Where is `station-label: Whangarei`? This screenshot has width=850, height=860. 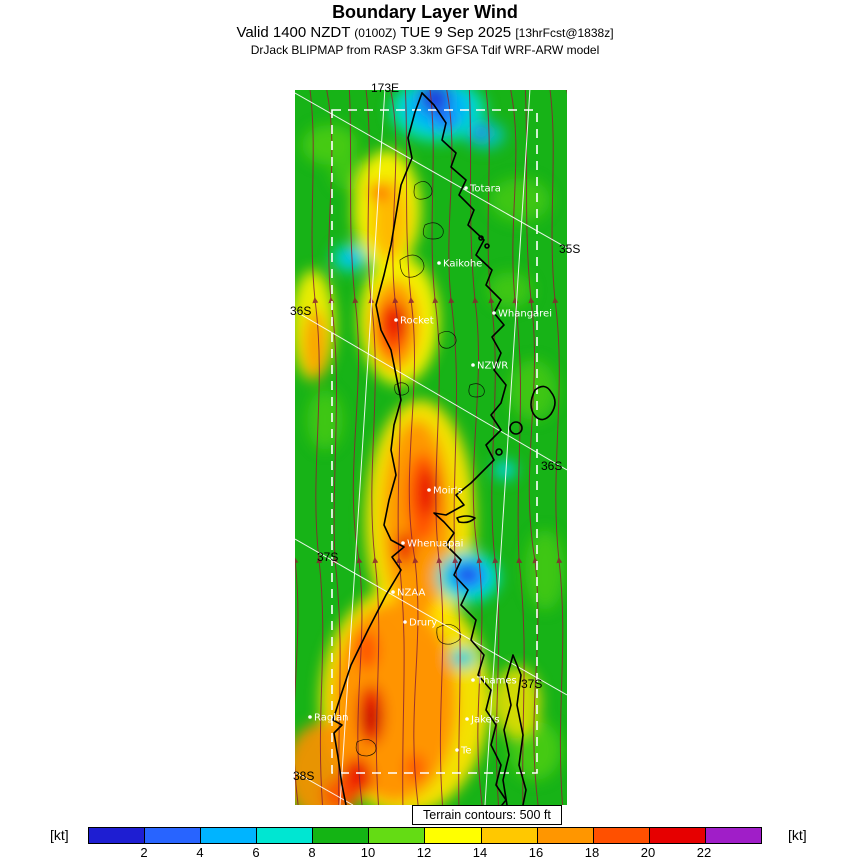
station-label: Whangarei is located at coordinates (525, 314).